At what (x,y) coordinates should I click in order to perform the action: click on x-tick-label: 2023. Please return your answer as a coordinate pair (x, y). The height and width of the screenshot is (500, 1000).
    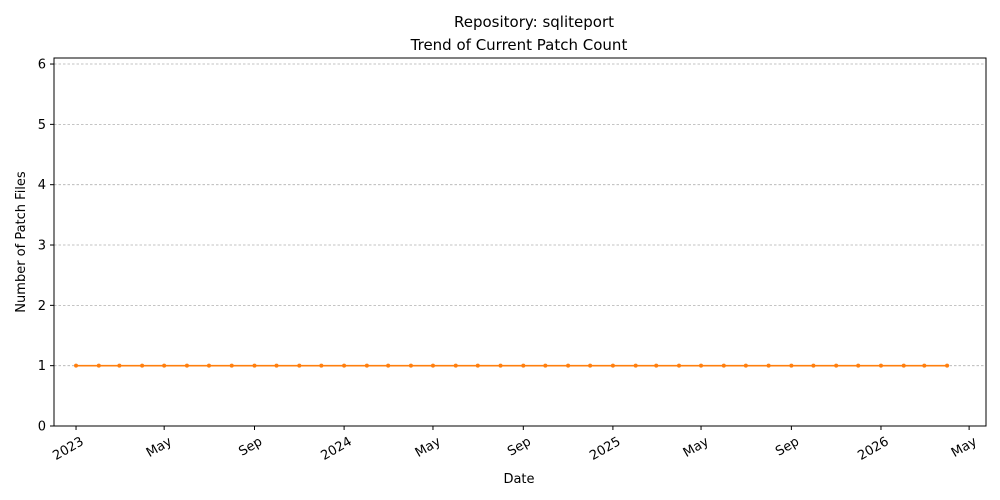
    Looking at the image, I should click on (68, 449).